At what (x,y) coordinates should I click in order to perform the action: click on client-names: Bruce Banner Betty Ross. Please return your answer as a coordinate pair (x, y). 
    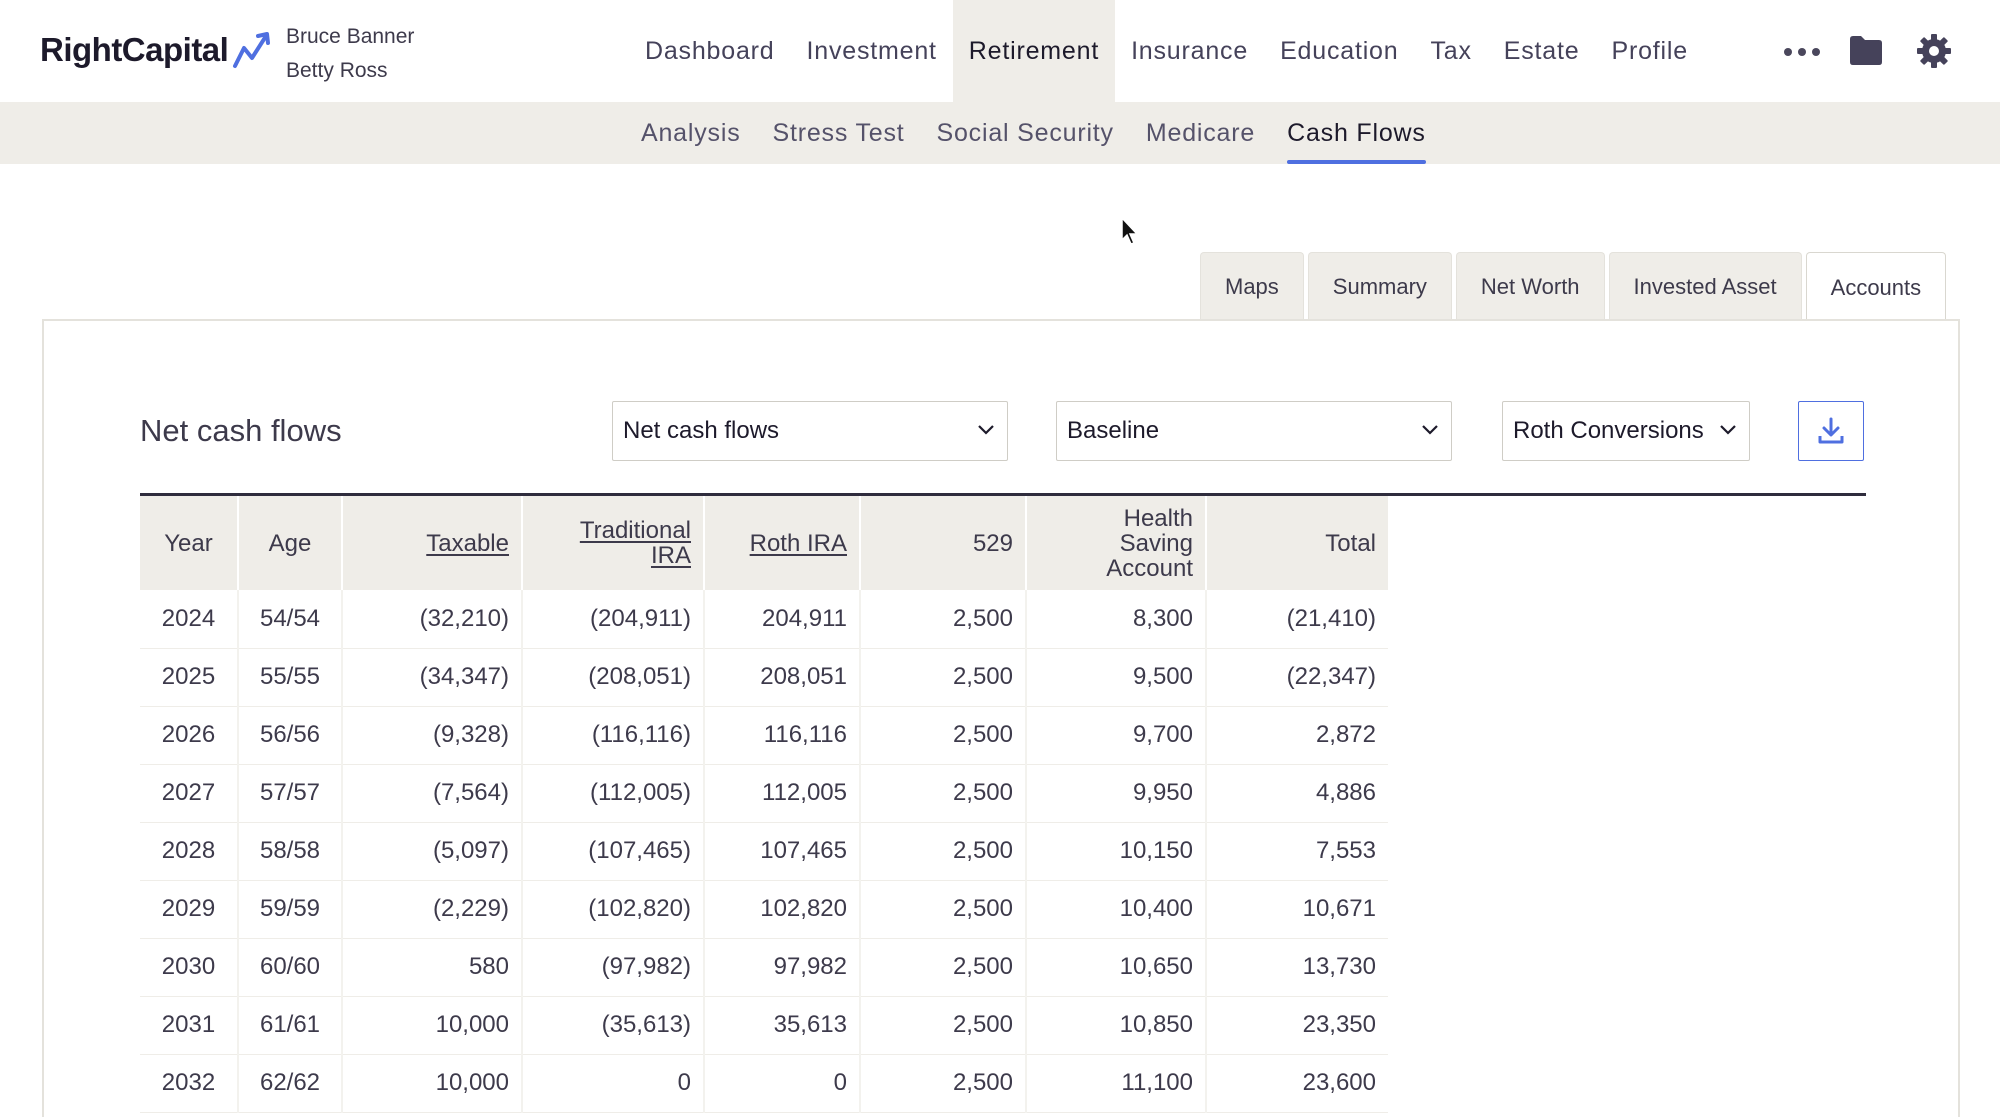
    Looking at the image, I should click on (350, 54).